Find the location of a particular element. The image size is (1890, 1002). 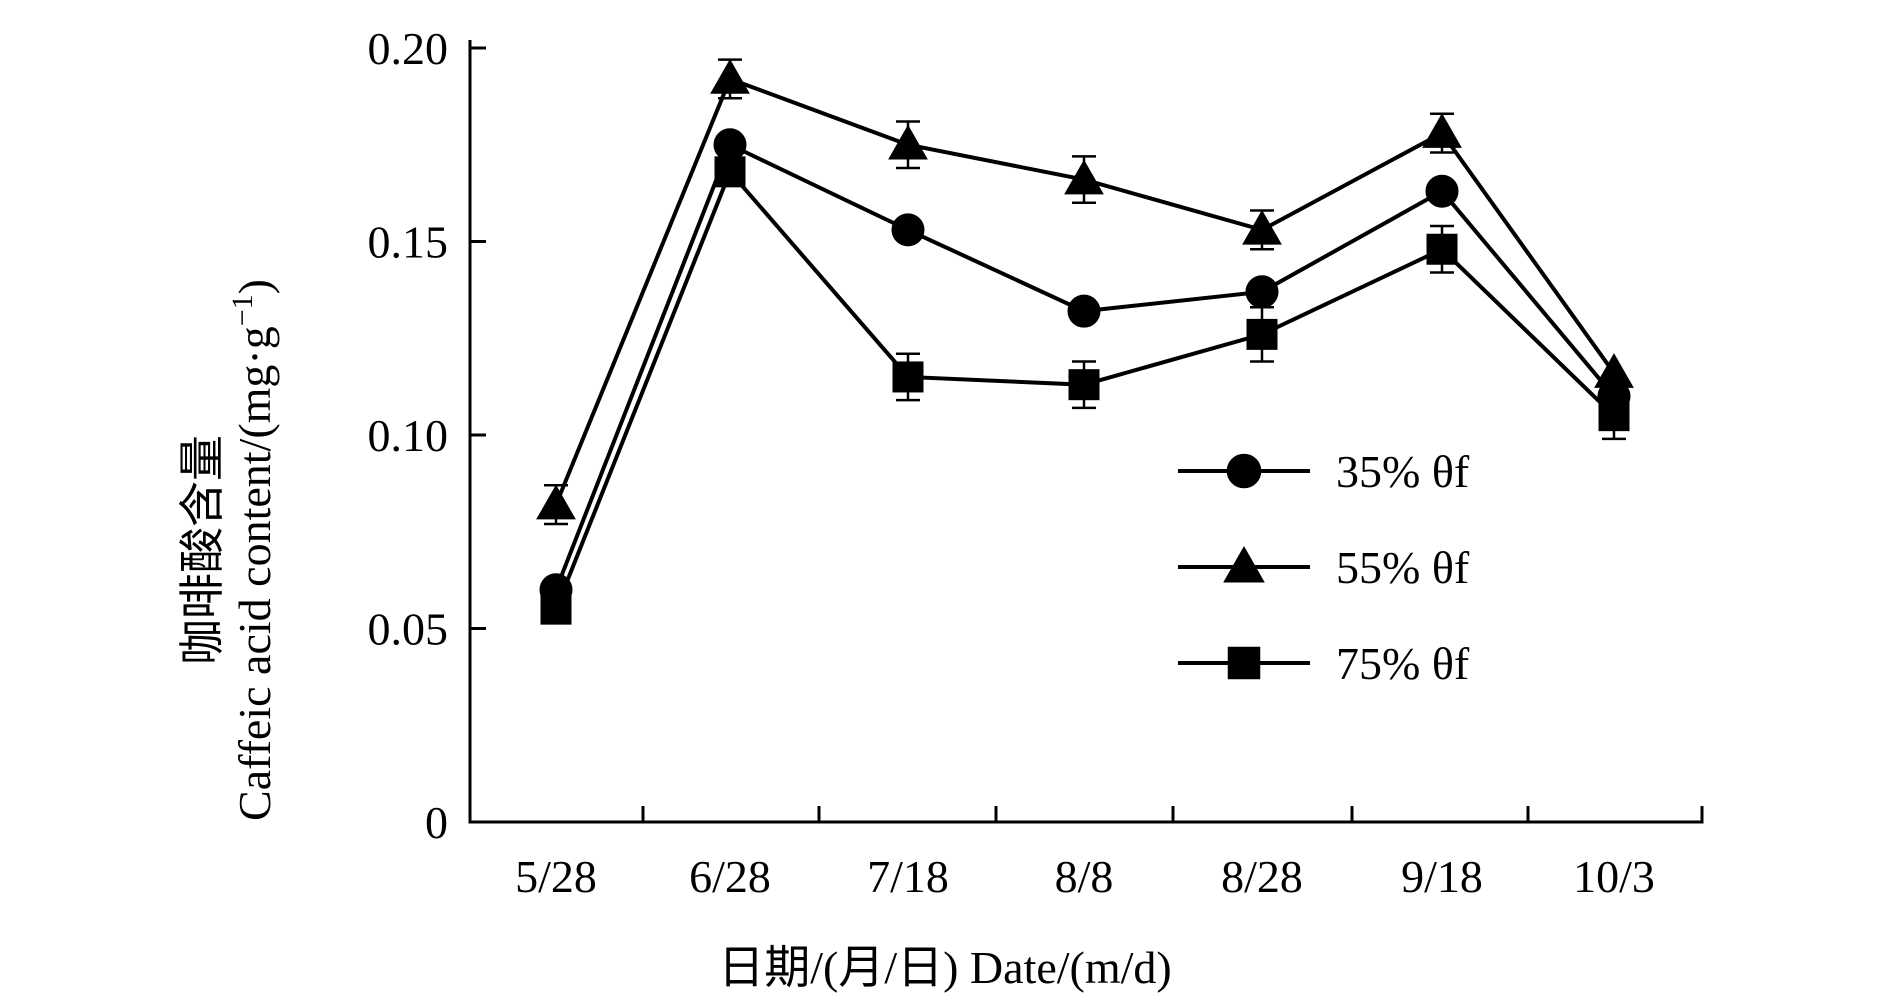

x-tick-label: 8/28 is located at coordinates (1262, 876).